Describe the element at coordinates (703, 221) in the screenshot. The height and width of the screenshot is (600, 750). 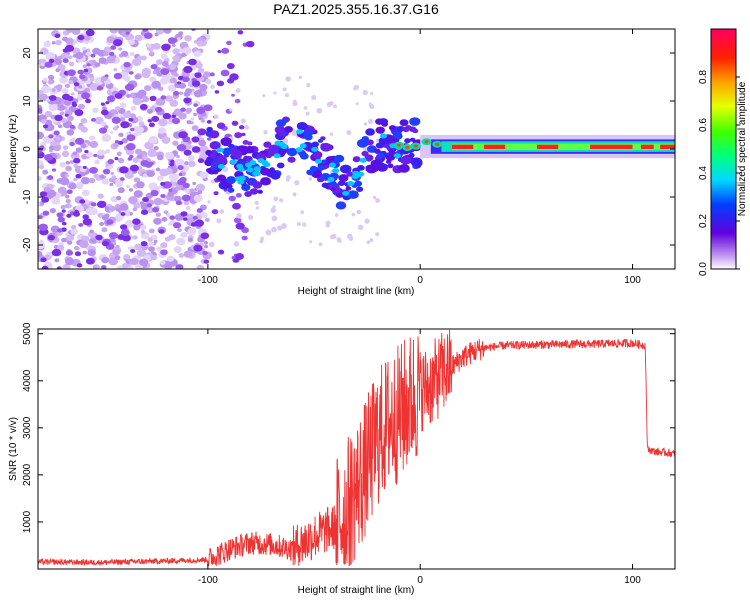
I see `colorbar-tick-label: 0.2` at that location.